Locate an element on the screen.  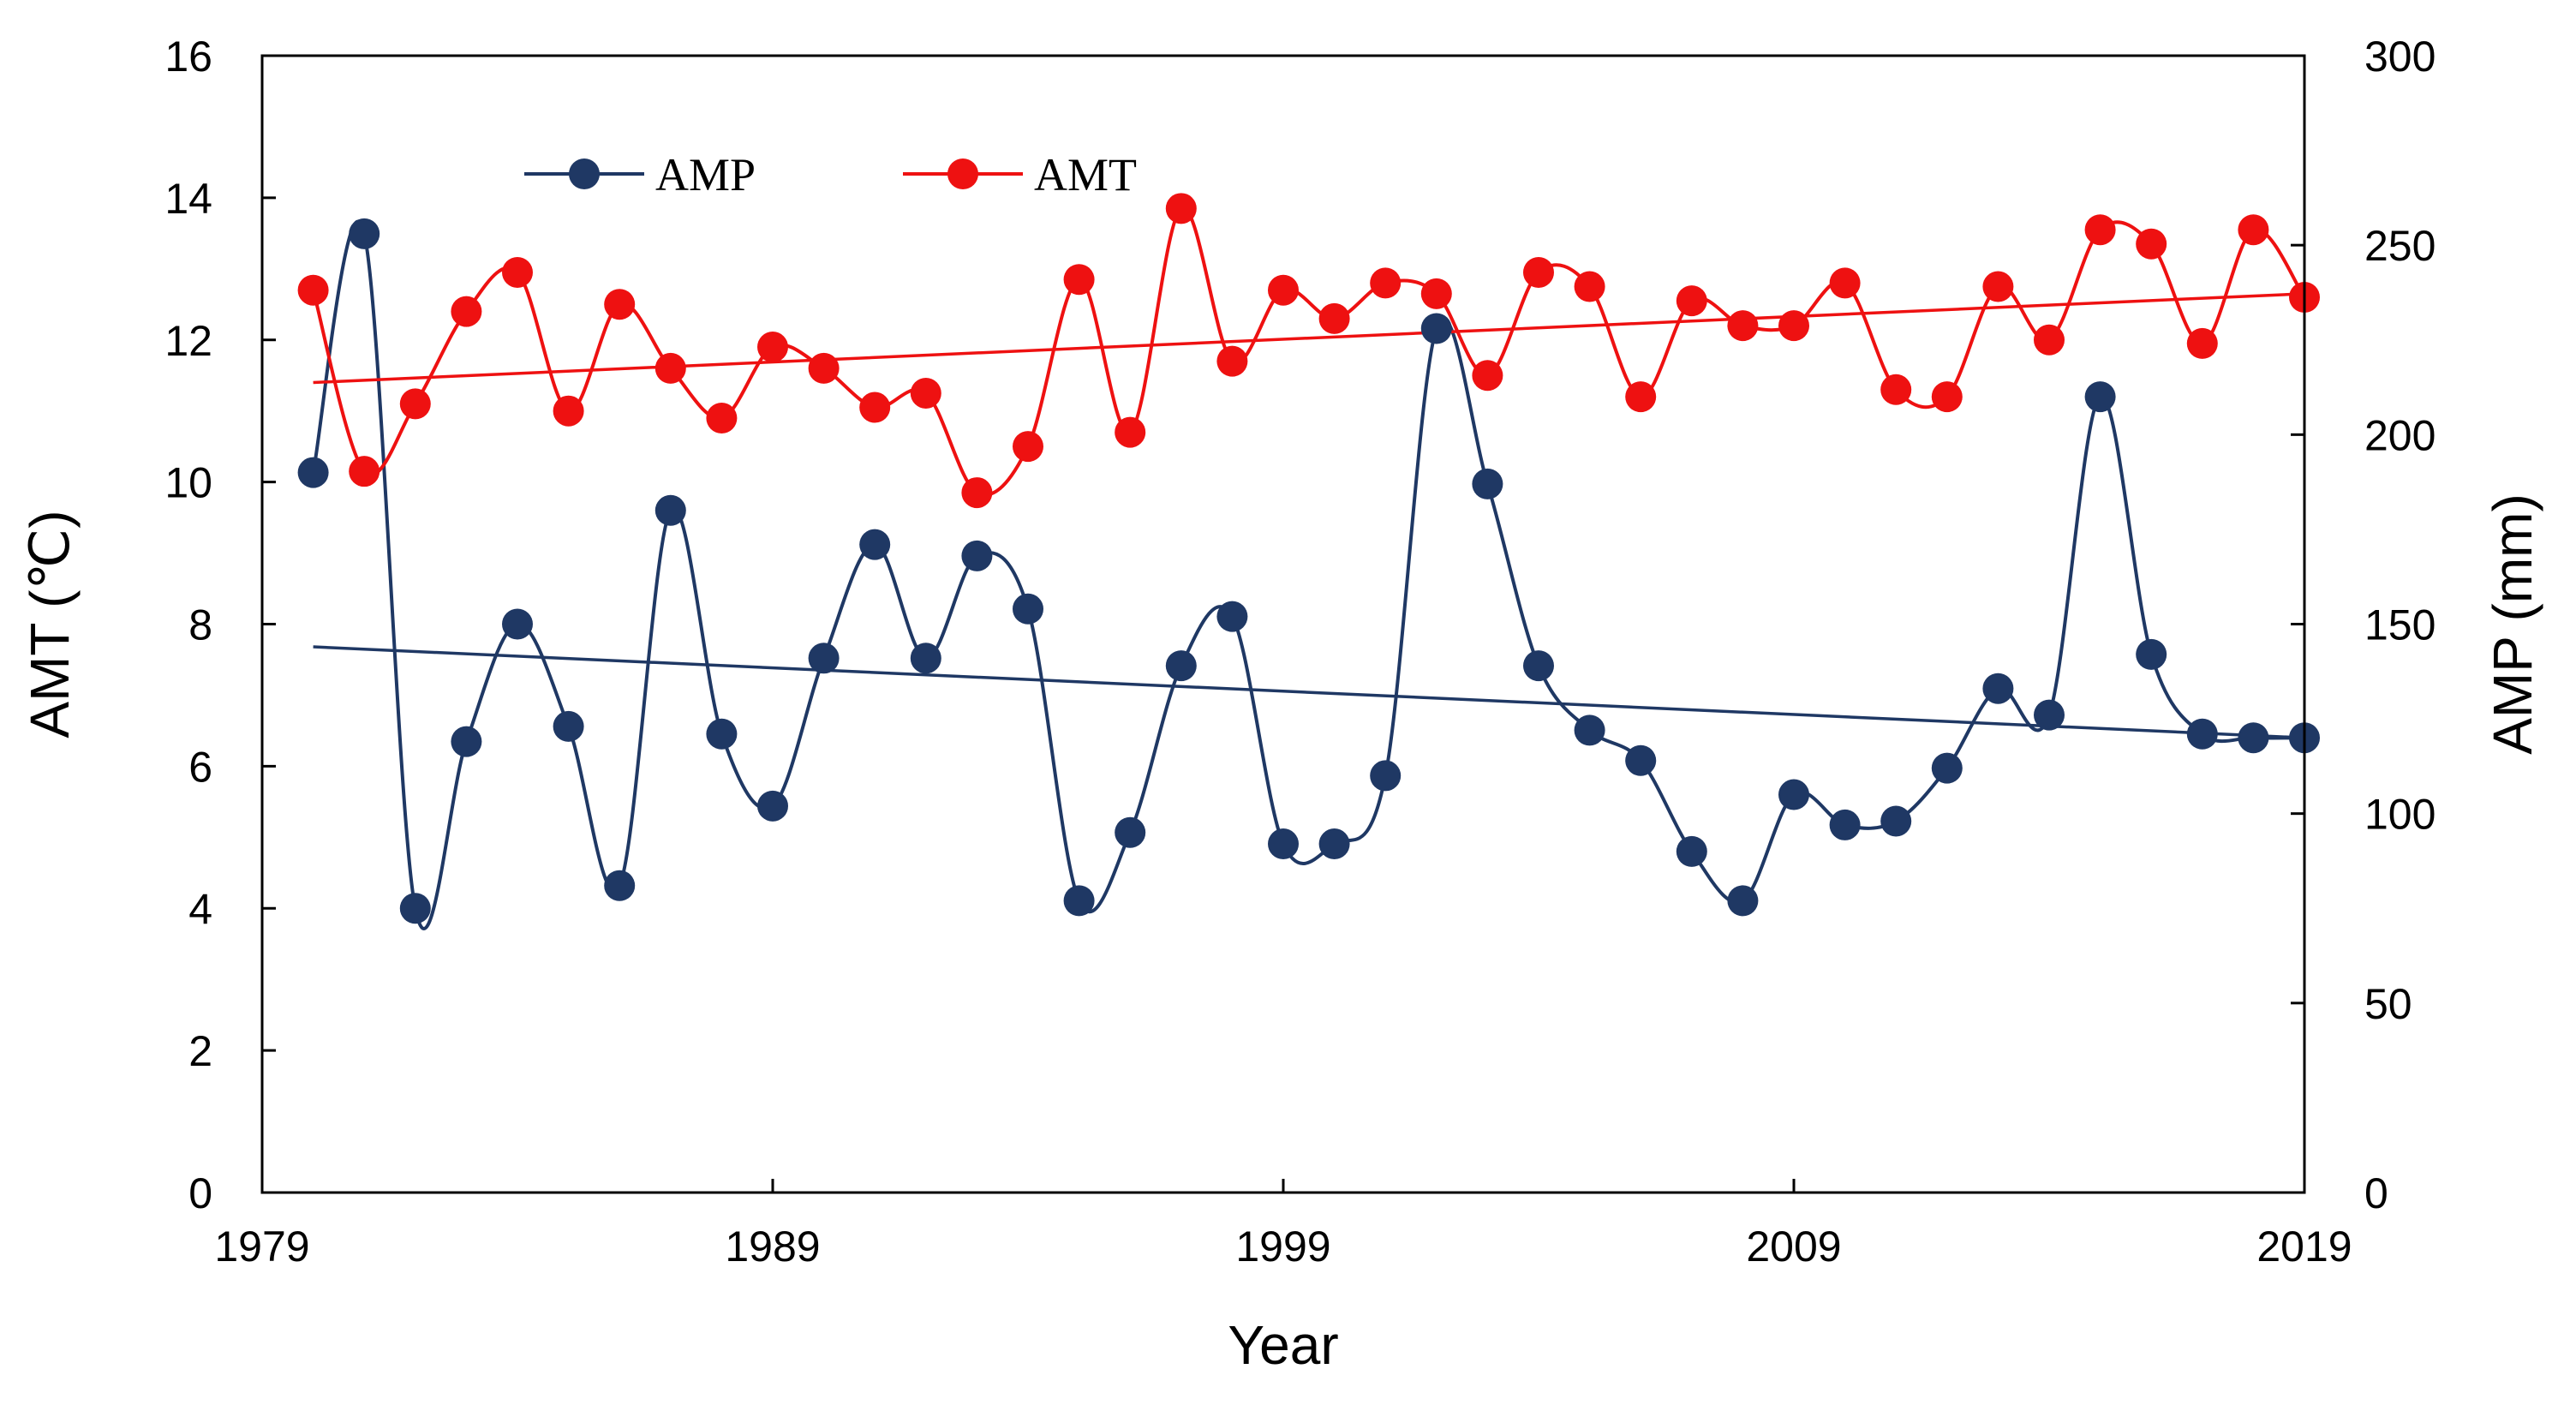
legend: AMP AMT is located at coordinates (831, 174).